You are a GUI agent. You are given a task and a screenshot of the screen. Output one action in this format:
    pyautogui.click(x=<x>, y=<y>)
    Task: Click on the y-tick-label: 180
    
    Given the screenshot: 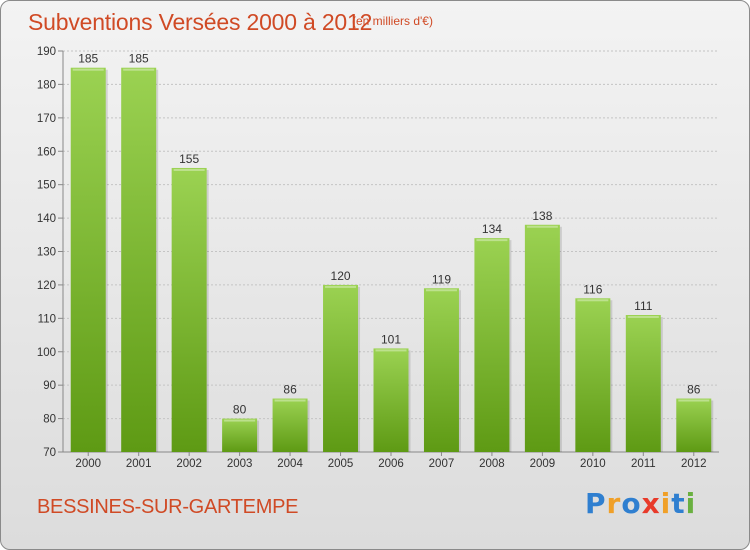 What is the action you would take?
    pyautogui.click(x=46, y=85)
    